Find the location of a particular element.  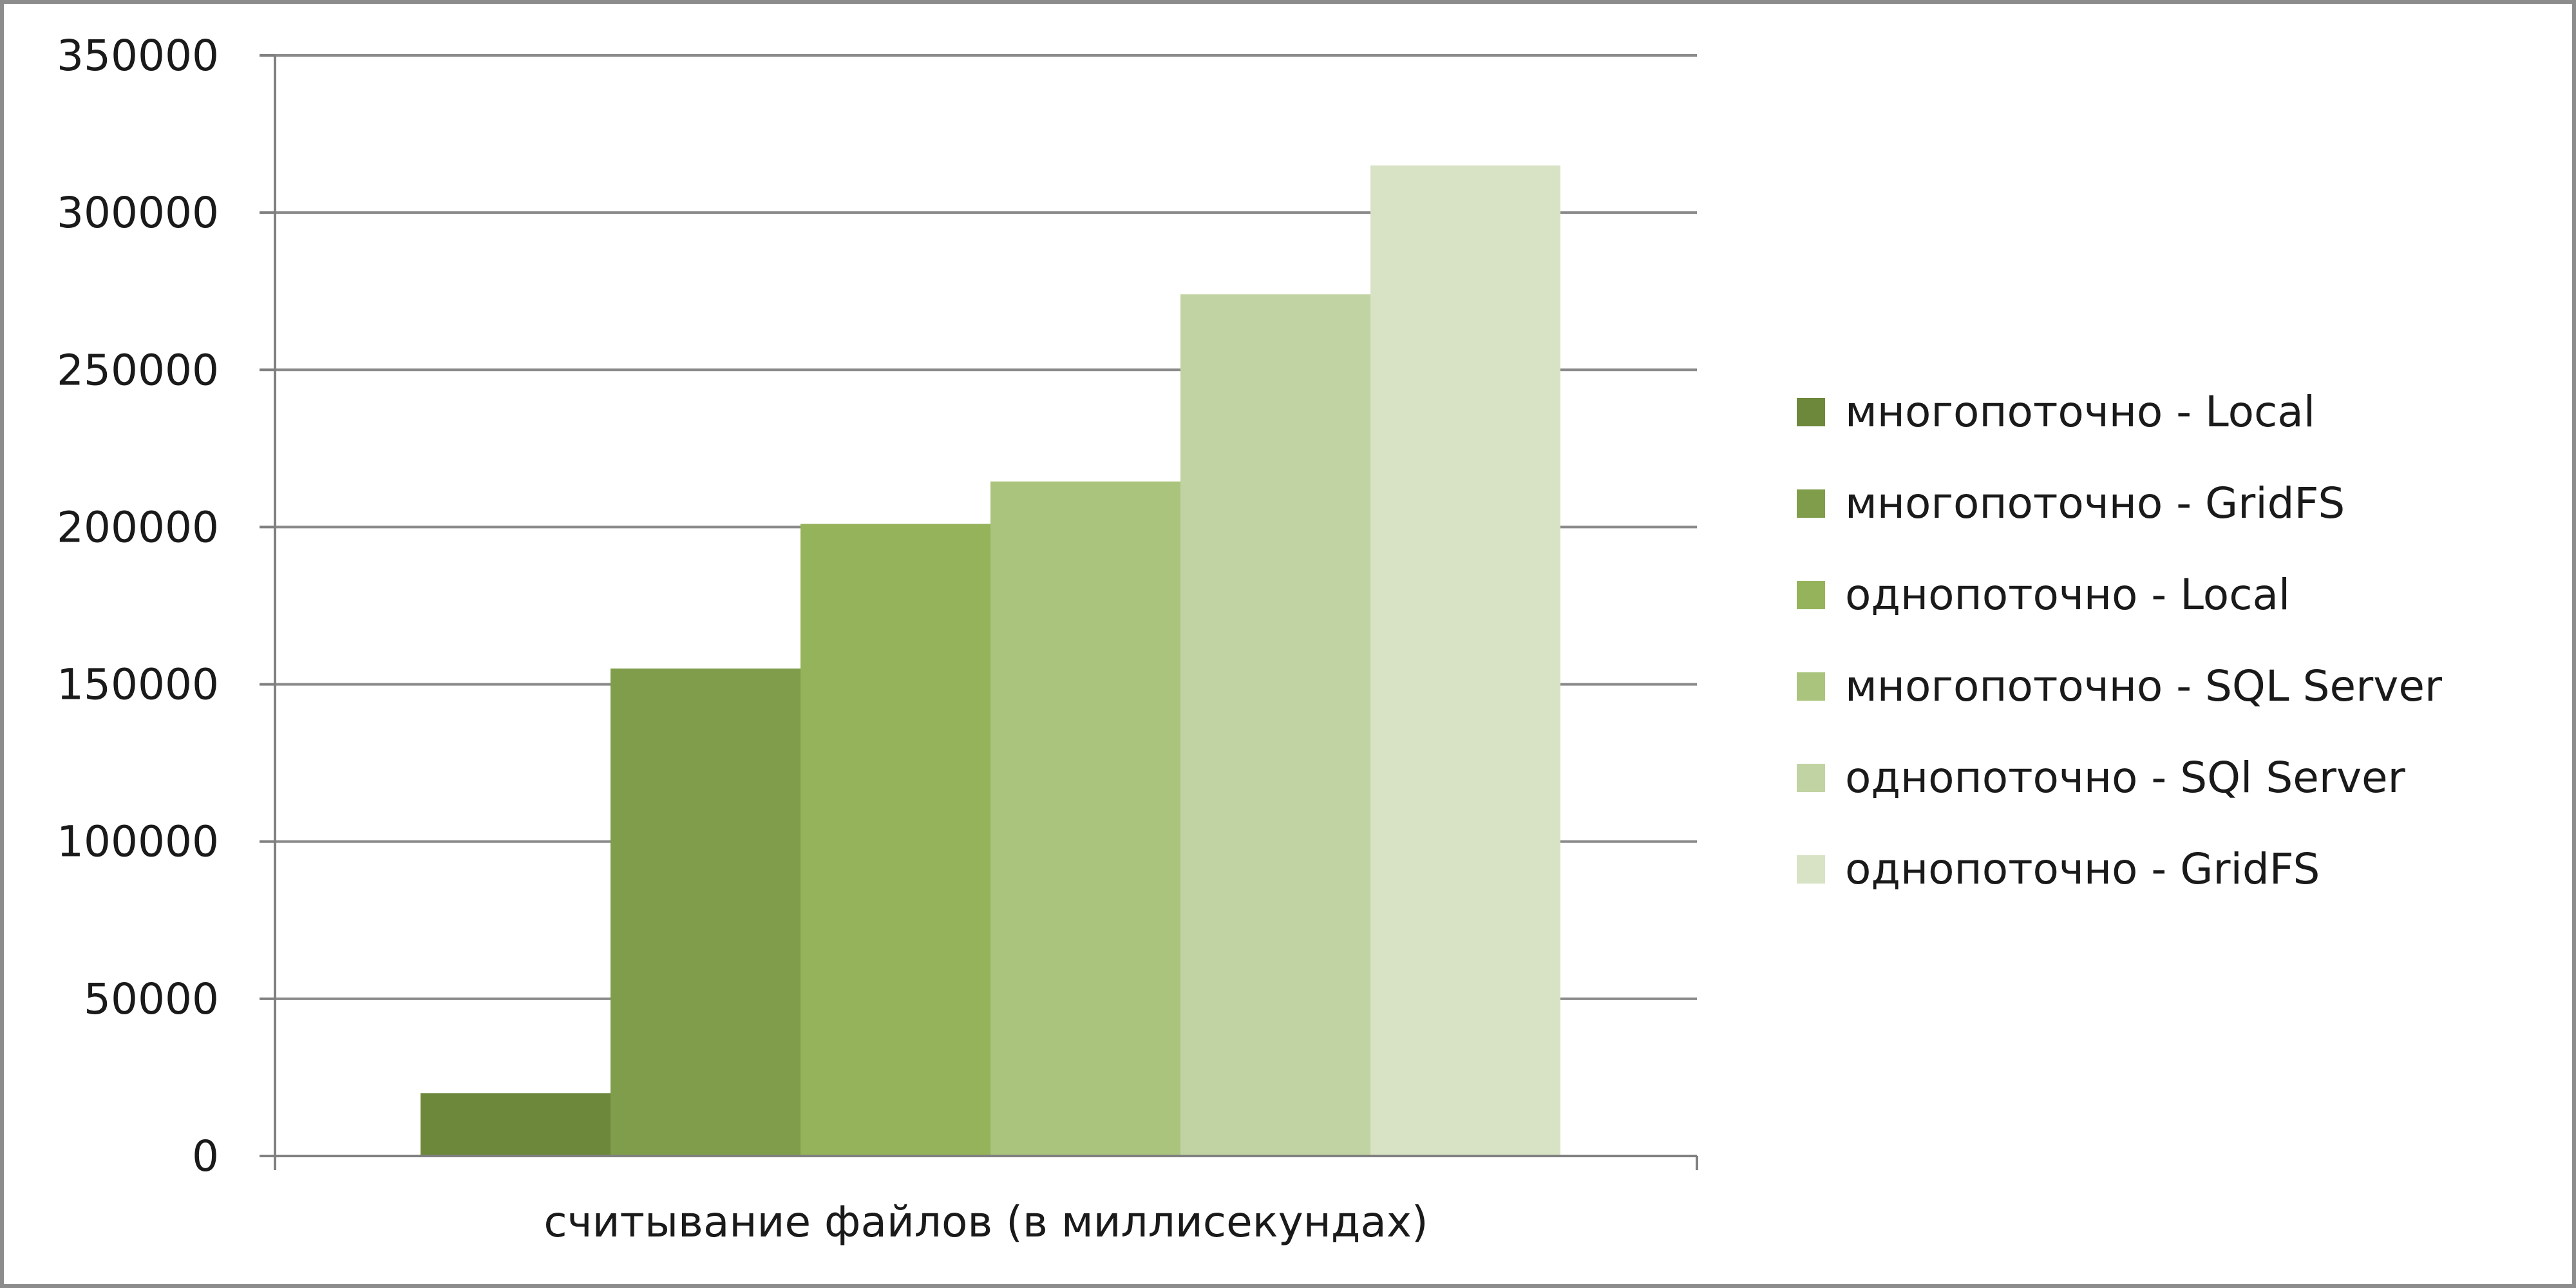

y-tick-label: 0 is located at coordinates (206, 1157).